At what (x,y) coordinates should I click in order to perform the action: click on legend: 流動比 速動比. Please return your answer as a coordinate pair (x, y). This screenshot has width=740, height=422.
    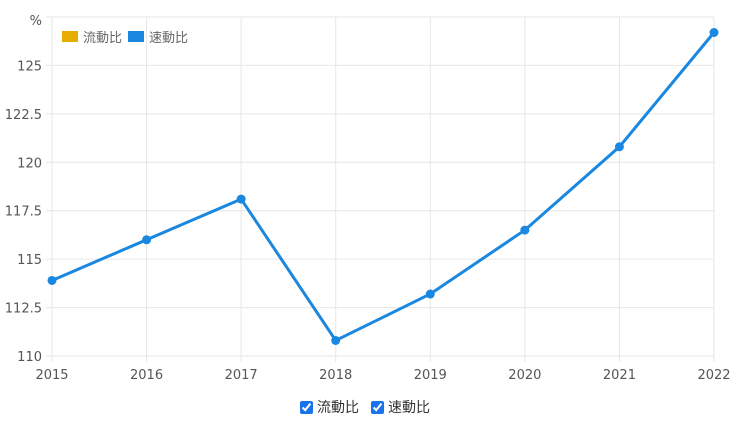
    Looking at the image, I should click on (125, 36).